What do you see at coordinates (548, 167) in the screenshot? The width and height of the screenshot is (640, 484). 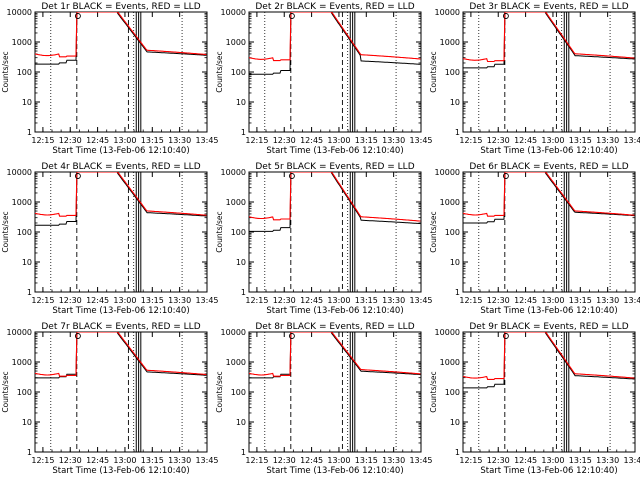 I see `panel-title: Det 6r BLACK = Events, RED = LLD` at bounding box center [548, 167].